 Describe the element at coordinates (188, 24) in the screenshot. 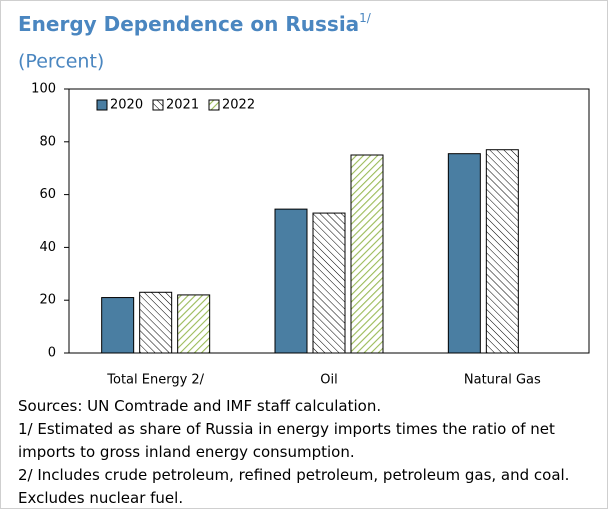

I see `chart-title: Energy Dependence on Russia` at that location.